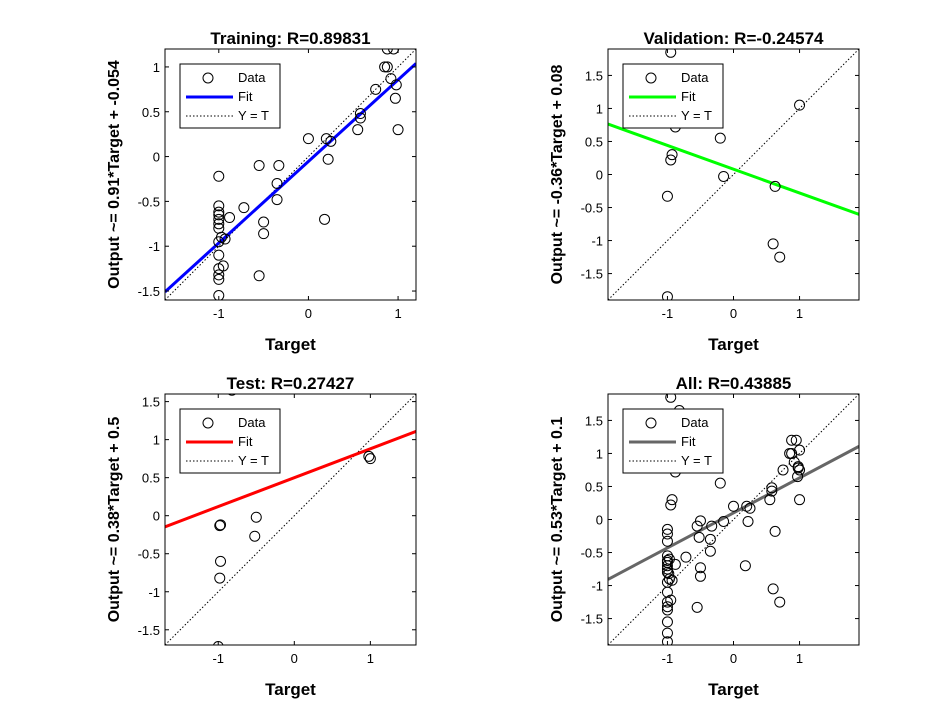  Describe the element at coordinates (696, 460) in the screenshot. I see `legend-label: Y = T` at that location.